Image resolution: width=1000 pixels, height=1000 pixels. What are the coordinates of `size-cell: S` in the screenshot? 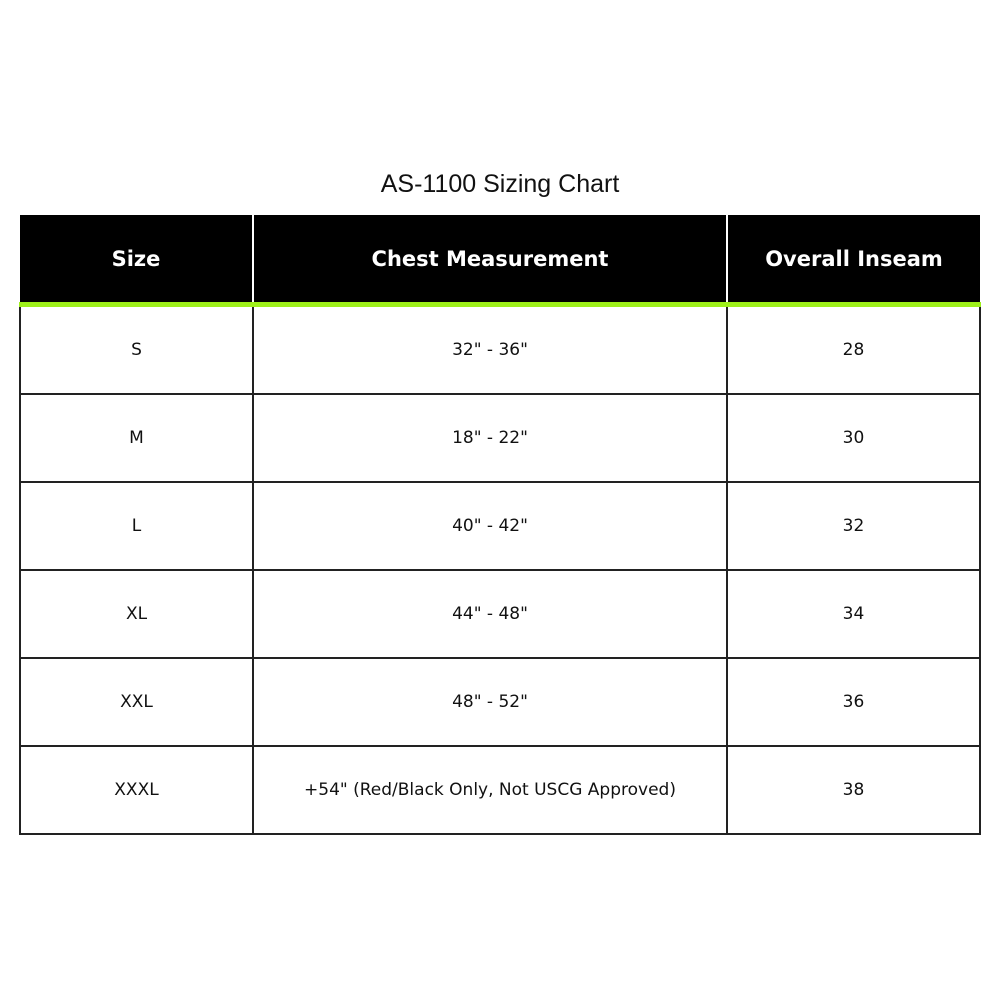 It's located at (136, 349).